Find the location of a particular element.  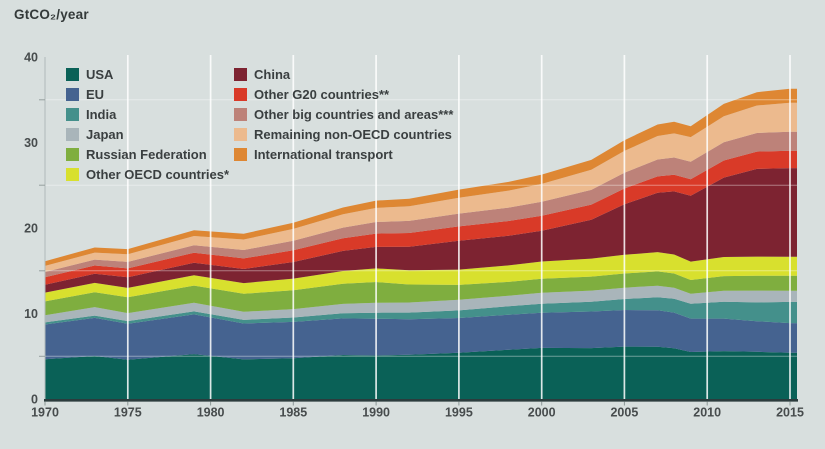

legend-label: China is located at coordinates (272, 74).